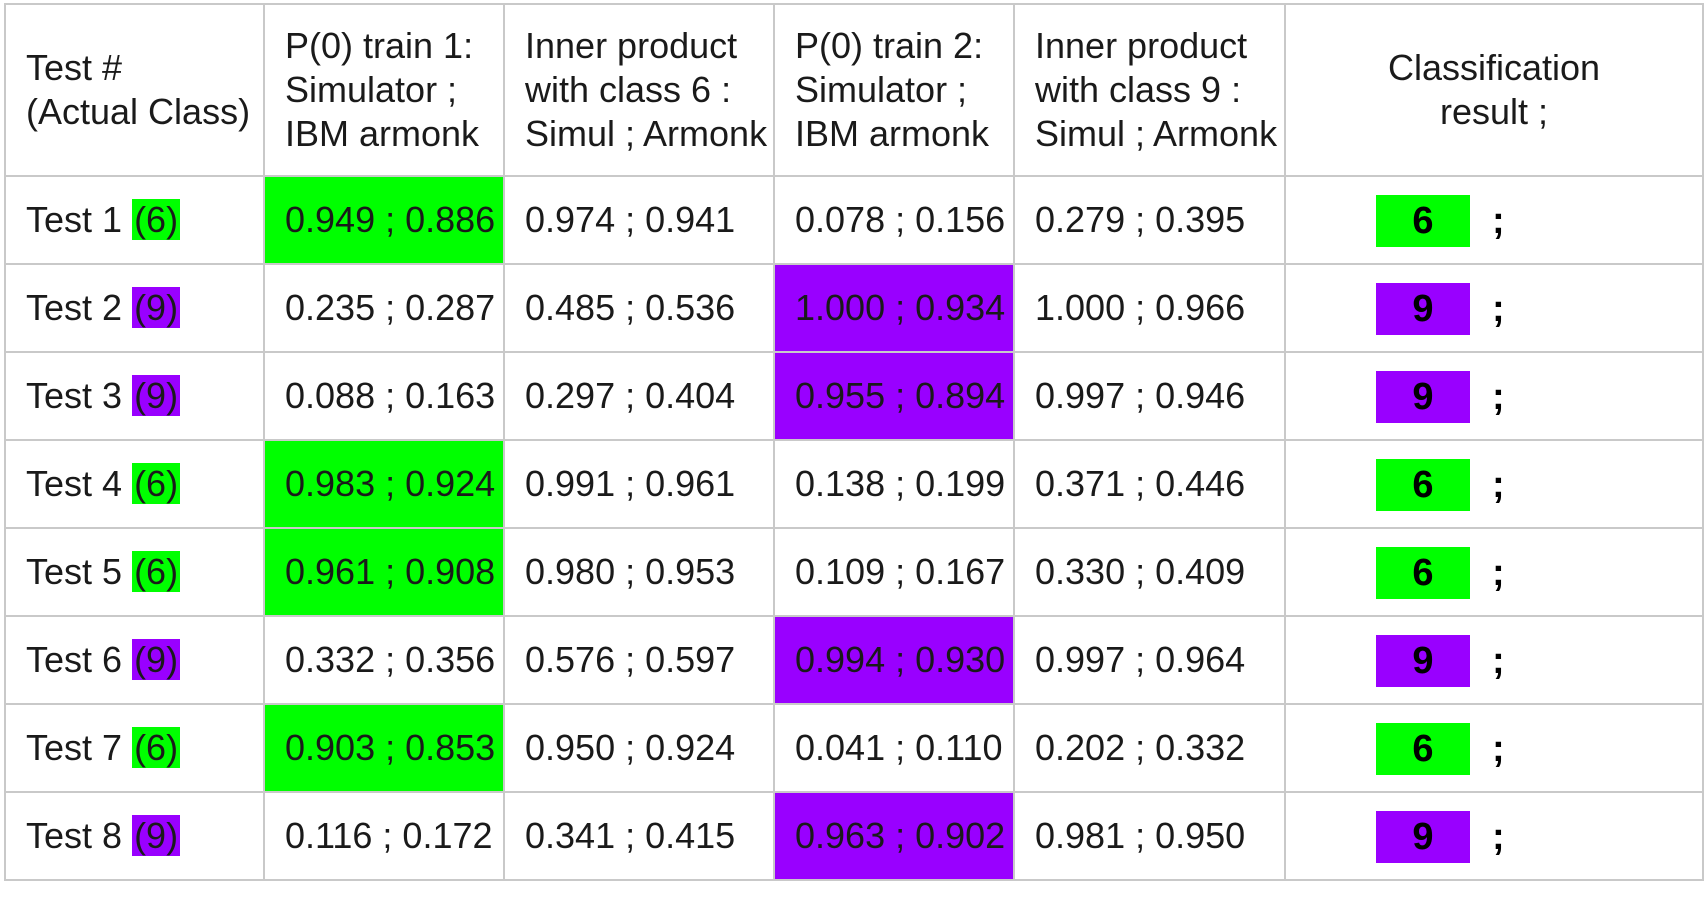  What do you see at coordinates (639, 836) in the screenshot?
I see `cell-inner-product-class6: 0.341 ; 0.415` at bounding box center [639, 836].